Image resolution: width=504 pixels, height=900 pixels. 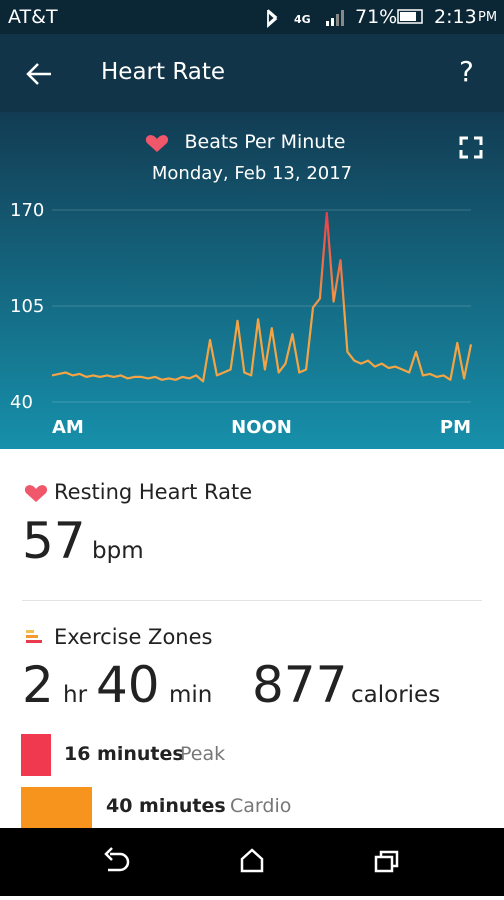 What do you see at coordinates (163, 72) in the screenshot?
I see `page-title: Heart Rate` at bounding box center [163, 72].